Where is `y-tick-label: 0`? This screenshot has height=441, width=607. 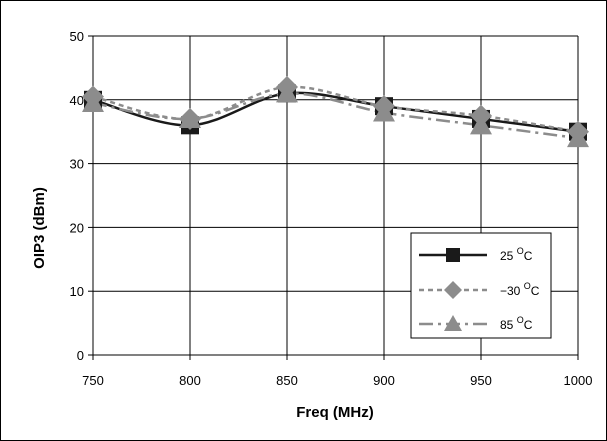 y-tick-label: 0 is located at coordinates (80, 355).